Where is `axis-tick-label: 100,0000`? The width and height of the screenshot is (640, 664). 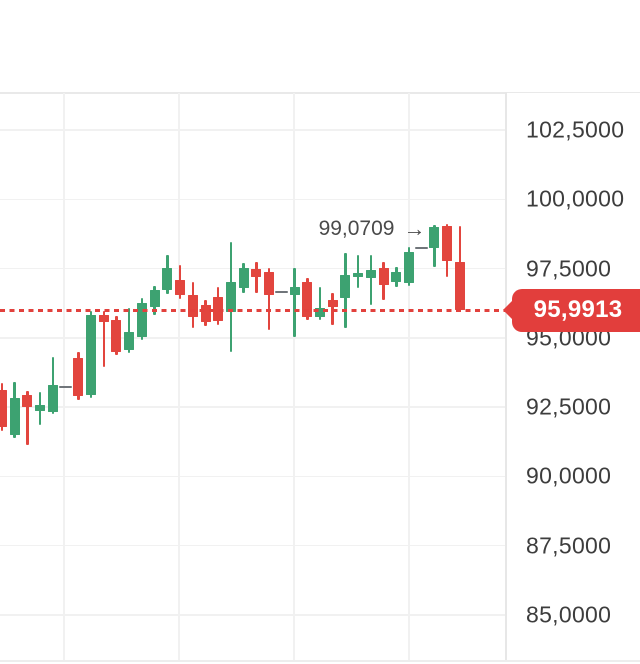
axis-tick-label: 100,0000 is located at coordinates (575, 198).